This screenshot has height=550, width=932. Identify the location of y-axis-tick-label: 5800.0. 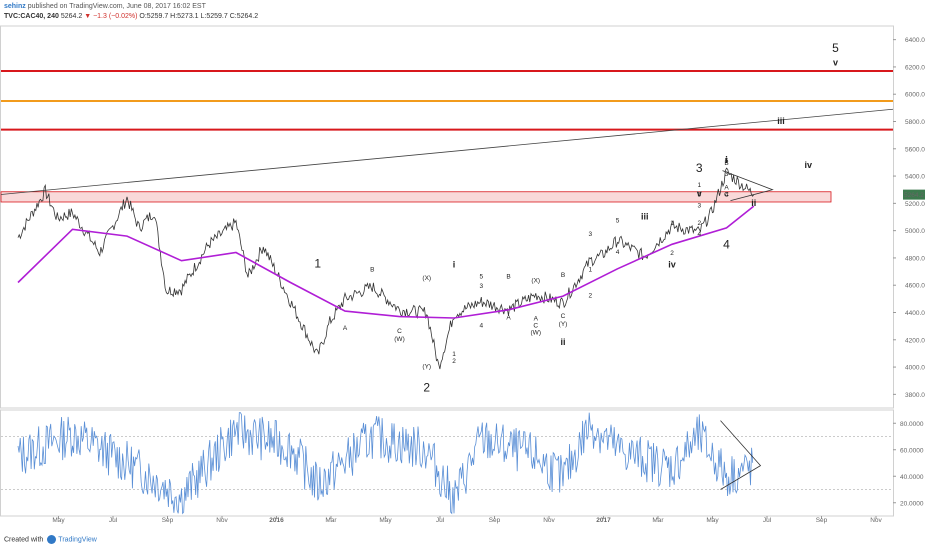
(915, 122).